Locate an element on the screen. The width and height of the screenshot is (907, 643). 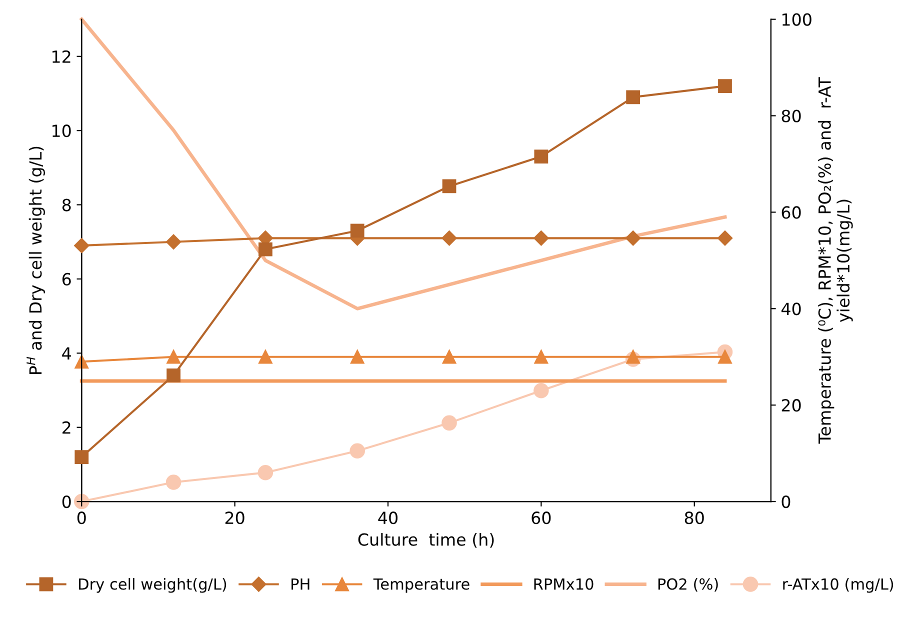
x-tick-label: 20 is located at coordinates (234, 518).